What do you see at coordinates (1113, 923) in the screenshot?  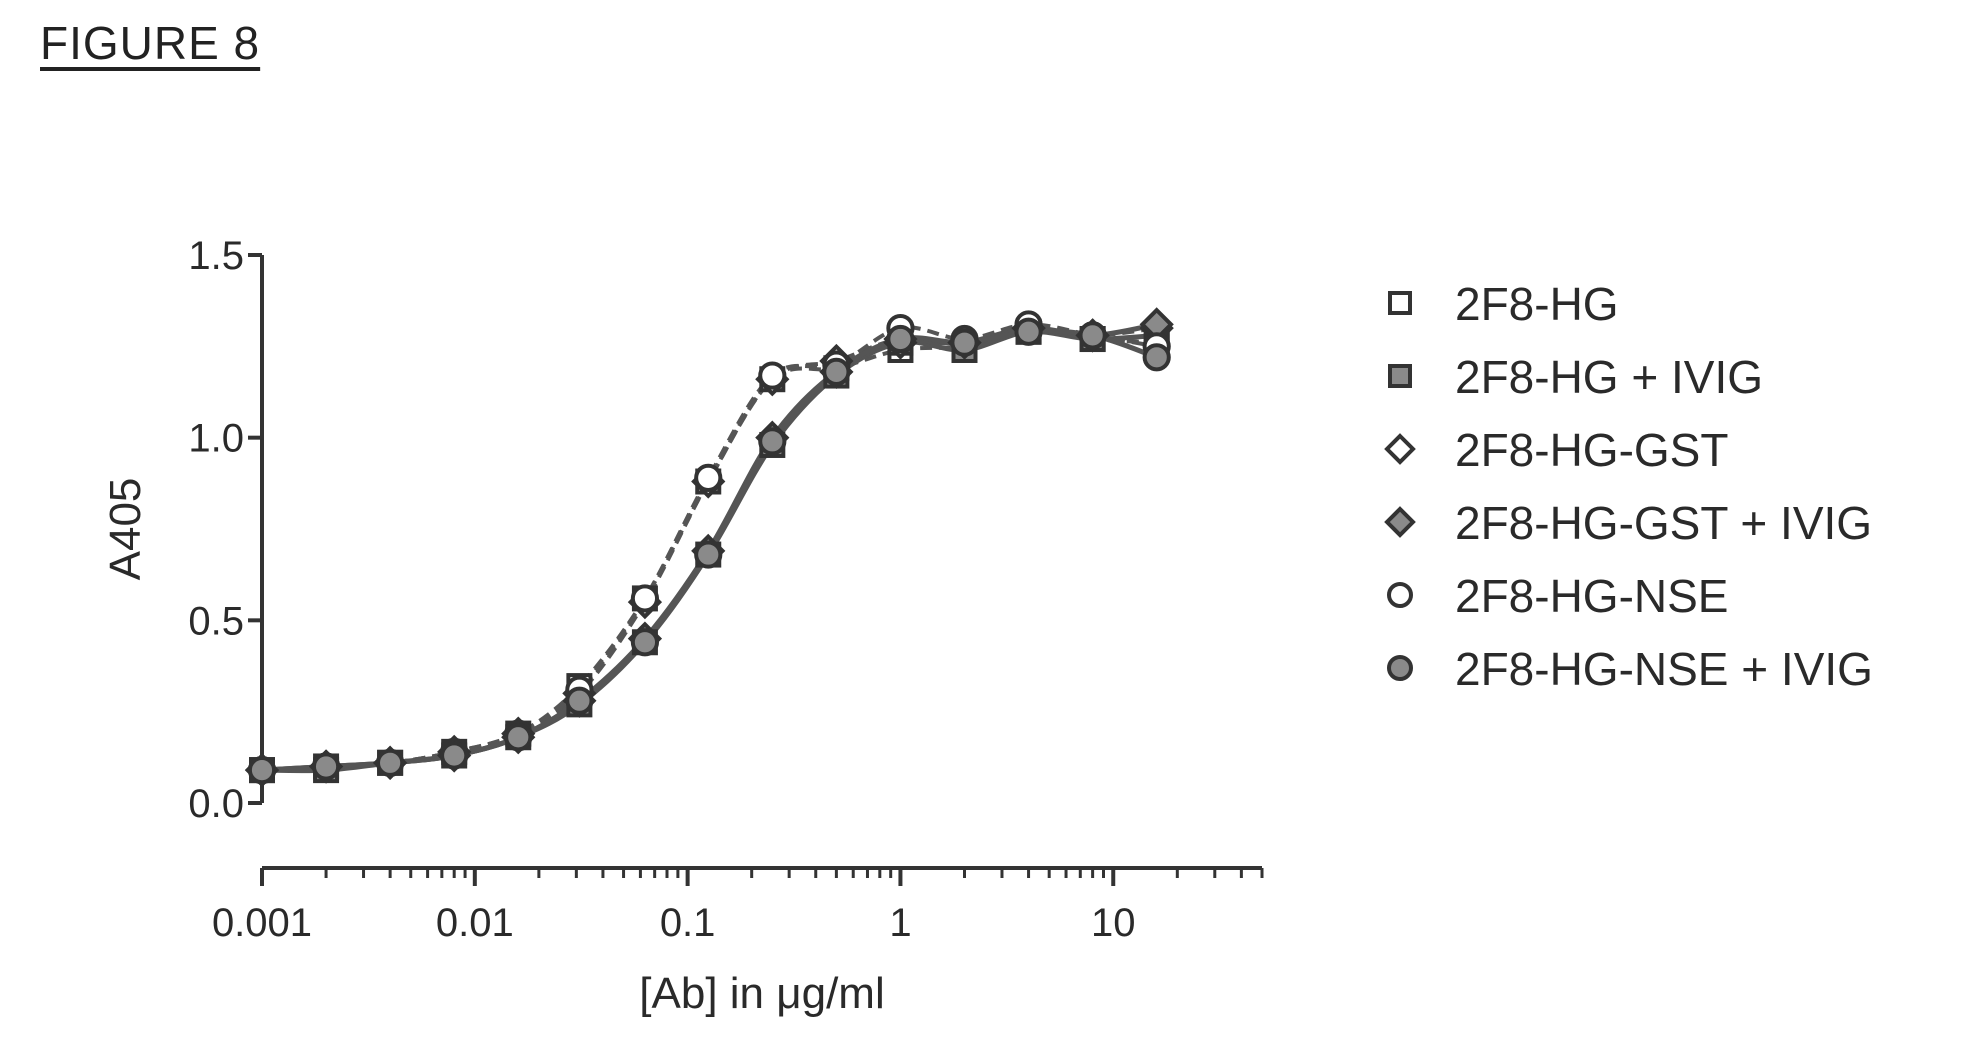 I see `x-tick-label: 10` at bounding box center [1113, 923].